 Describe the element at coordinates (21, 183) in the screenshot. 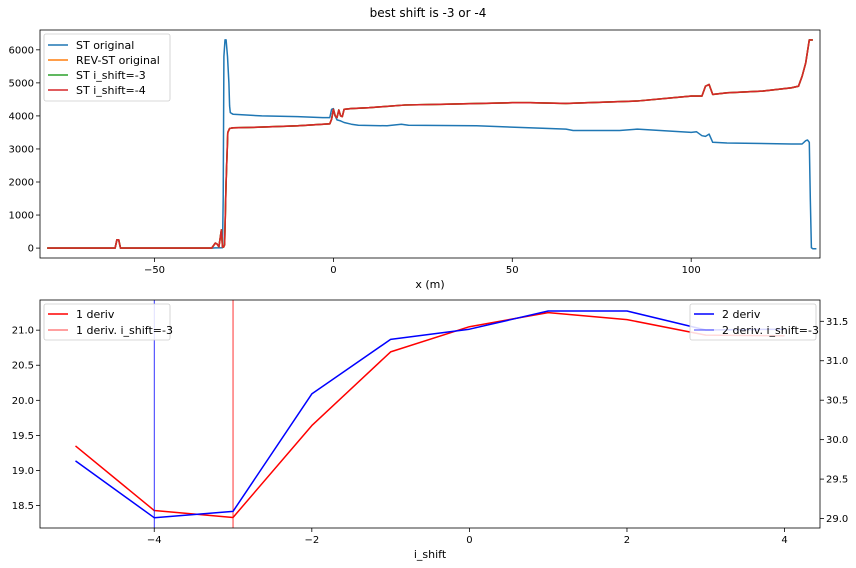

I see `top-ytick-label: 2000` at that location.